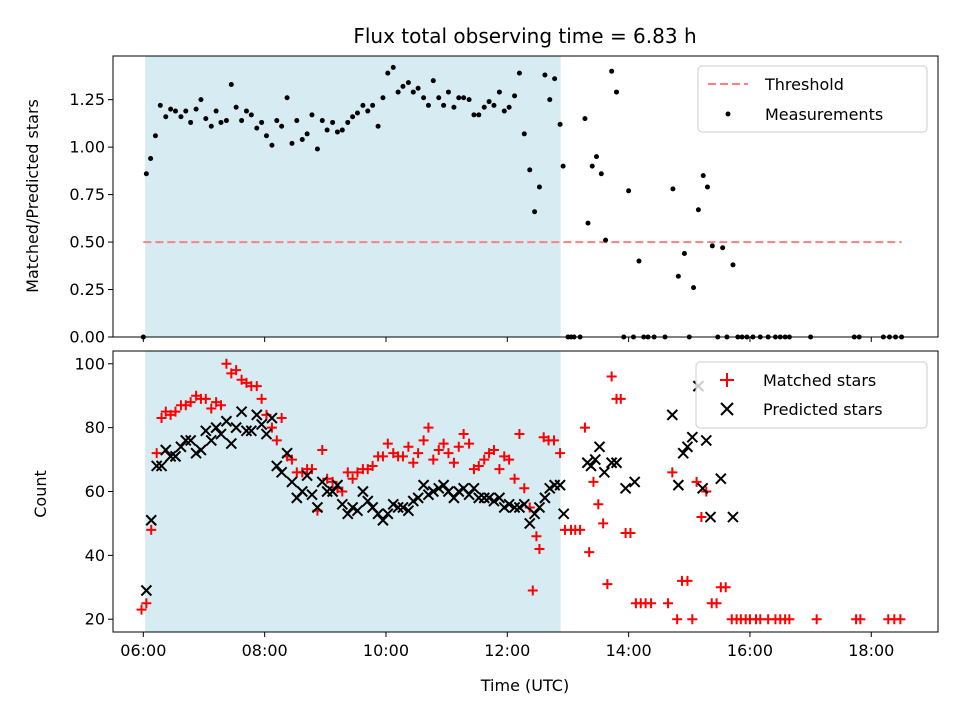 This screenshot has width=960, height=720. What do you see at coordinates (95, 555) in the screenshot?
I see `bottom-y-tick-label: 40` at bounding box center [95, 555].